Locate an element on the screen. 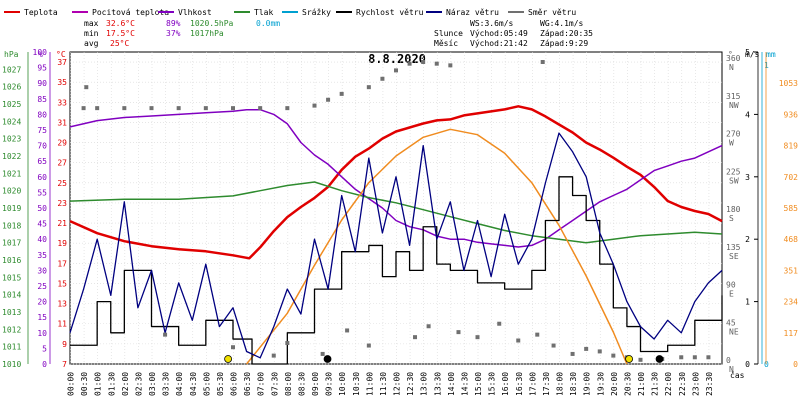 The image size is (800, 400). x-tick-label: 05:30 is located at coordinates (220, 384).